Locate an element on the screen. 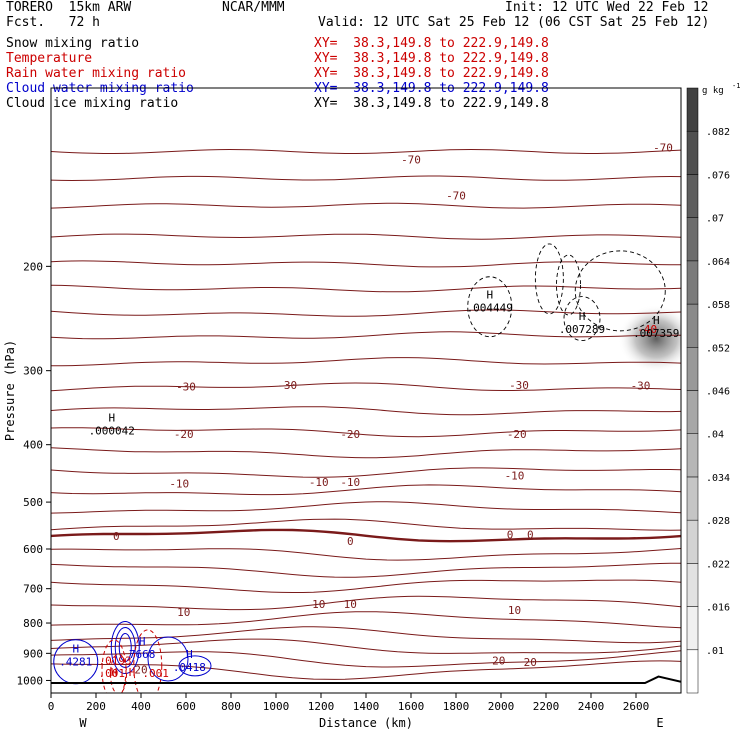  x-tick-label: 600 is located at coordinates (186, 706).